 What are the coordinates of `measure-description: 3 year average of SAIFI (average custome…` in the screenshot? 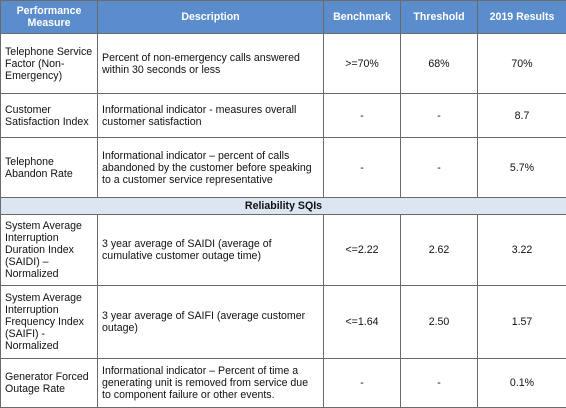 It's located at (211, 322).